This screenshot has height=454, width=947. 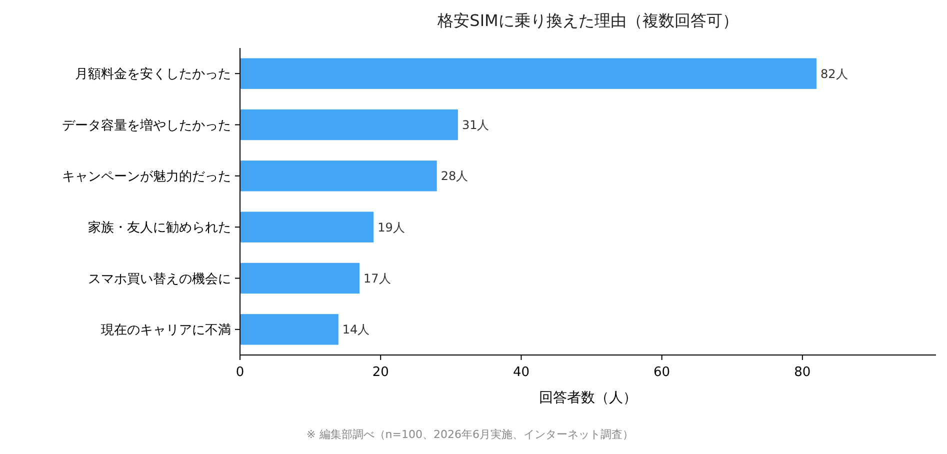 I want to click on text: ※ 編集部調べ（n=100、2026年6月実施、インターネット調査）, so click(x=470, y=434).